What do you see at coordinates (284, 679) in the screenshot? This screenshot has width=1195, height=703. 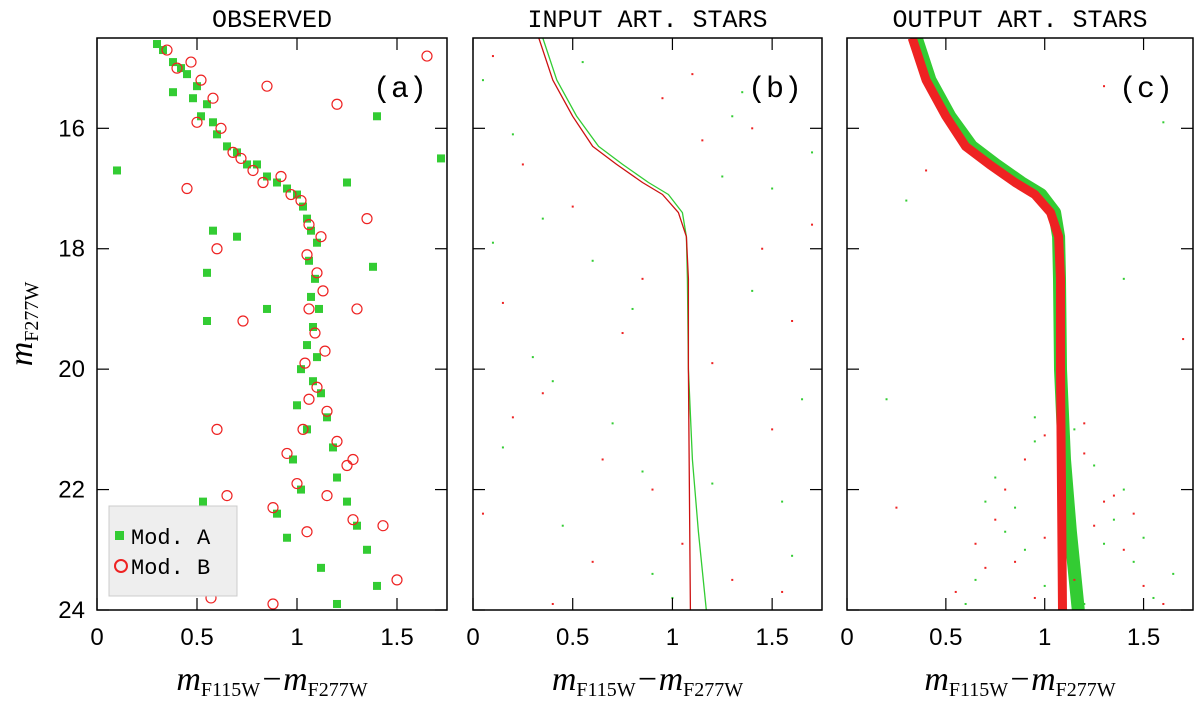 I see `x-label-main: −m` at bounding box center [284, 679].